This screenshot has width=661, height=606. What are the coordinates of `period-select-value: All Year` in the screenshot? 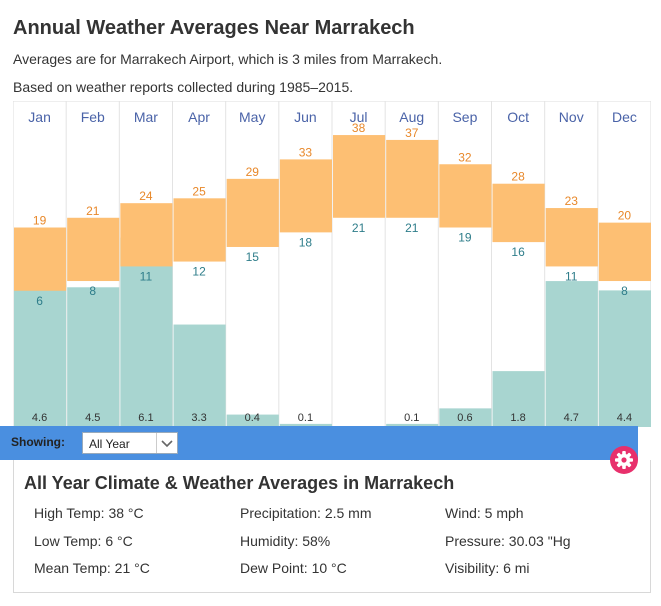 It's located at (109, 444).